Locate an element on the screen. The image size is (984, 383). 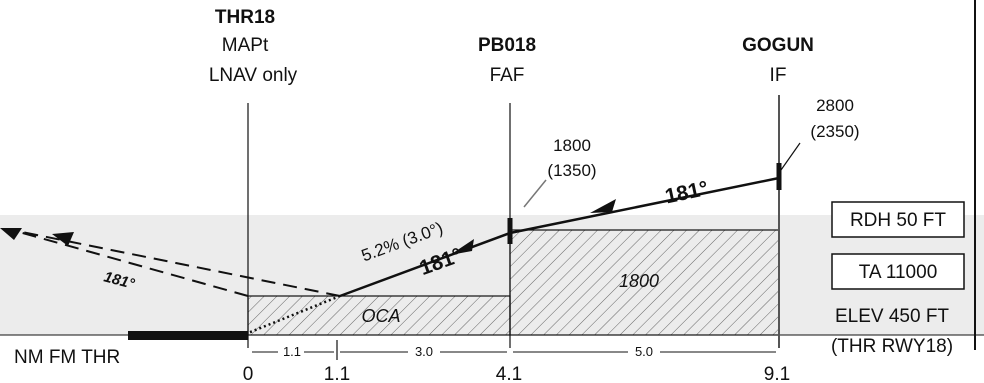
if-altitude: 2800 is located at coordinates (835, 105).